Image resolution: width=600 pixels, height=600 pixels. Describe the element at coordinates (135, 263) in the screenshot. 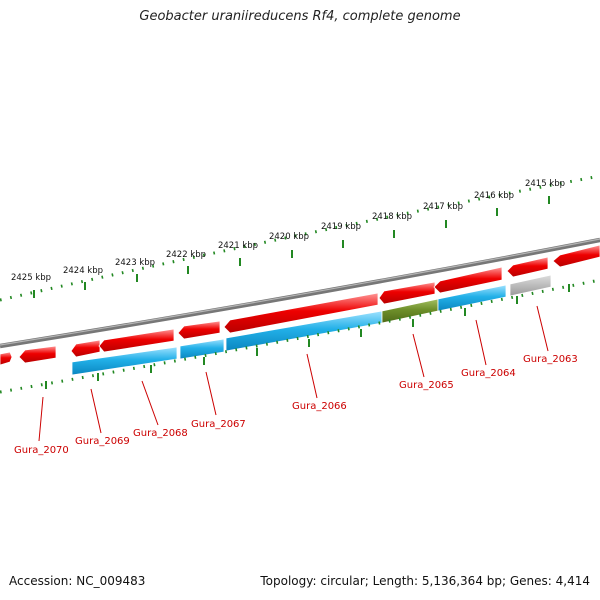

I see `scale-label: 2423 kbp` at that location.